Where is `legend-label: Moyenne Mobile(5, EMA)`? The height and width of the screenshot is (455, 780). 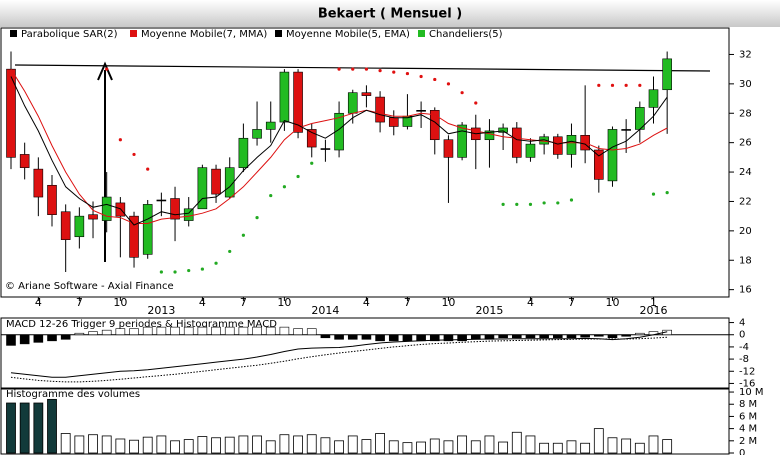
legend-label: Moyenne Mobile(5, EMA) is located at coordinates (348, 34).